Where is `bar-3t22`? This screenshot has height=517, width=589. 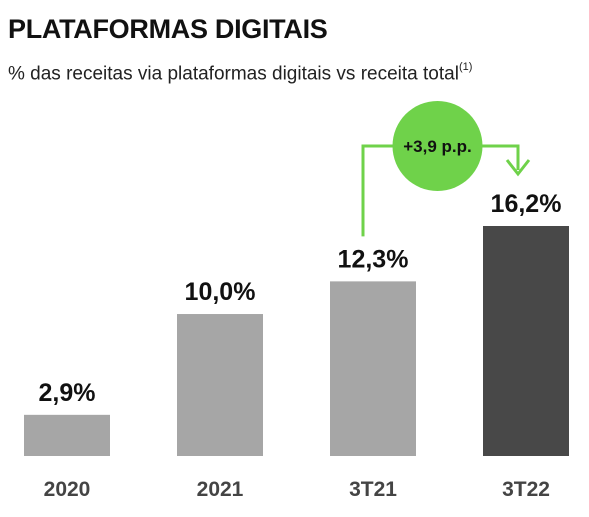 bar-3t22 is located at coordinates (526, 341).